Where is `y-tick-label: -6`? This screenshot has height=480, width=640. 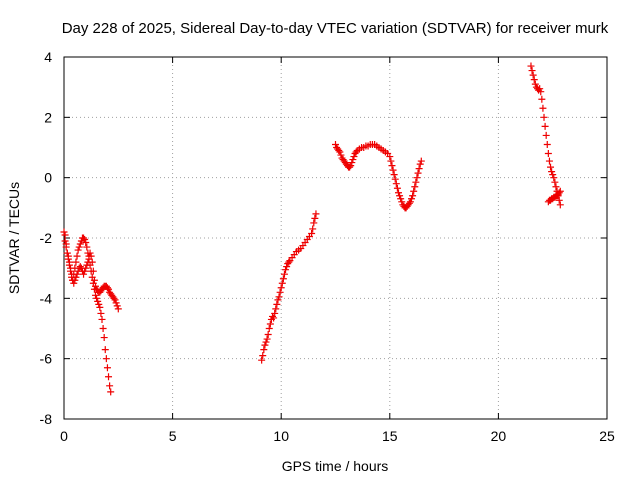 y-tick-label: -6 is located at coordinates (46, 359).